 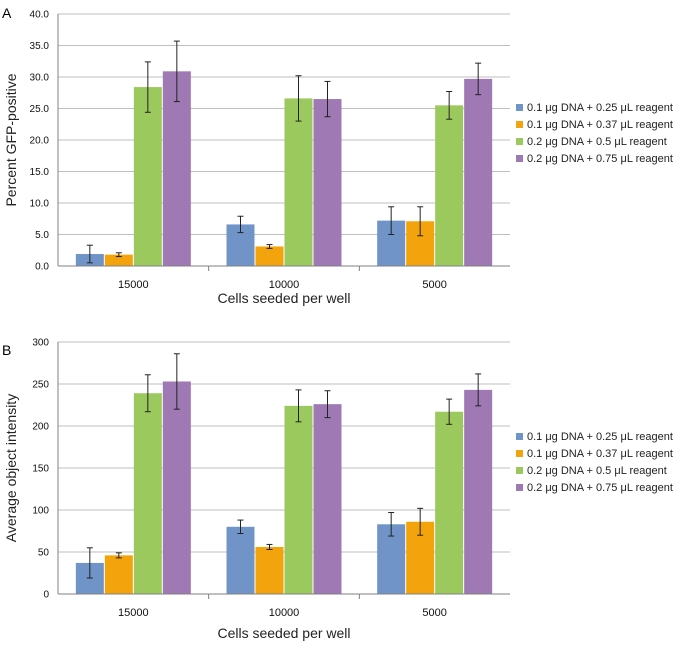 I want to click on y-tick-label: 100, so click(x=40, y=511).